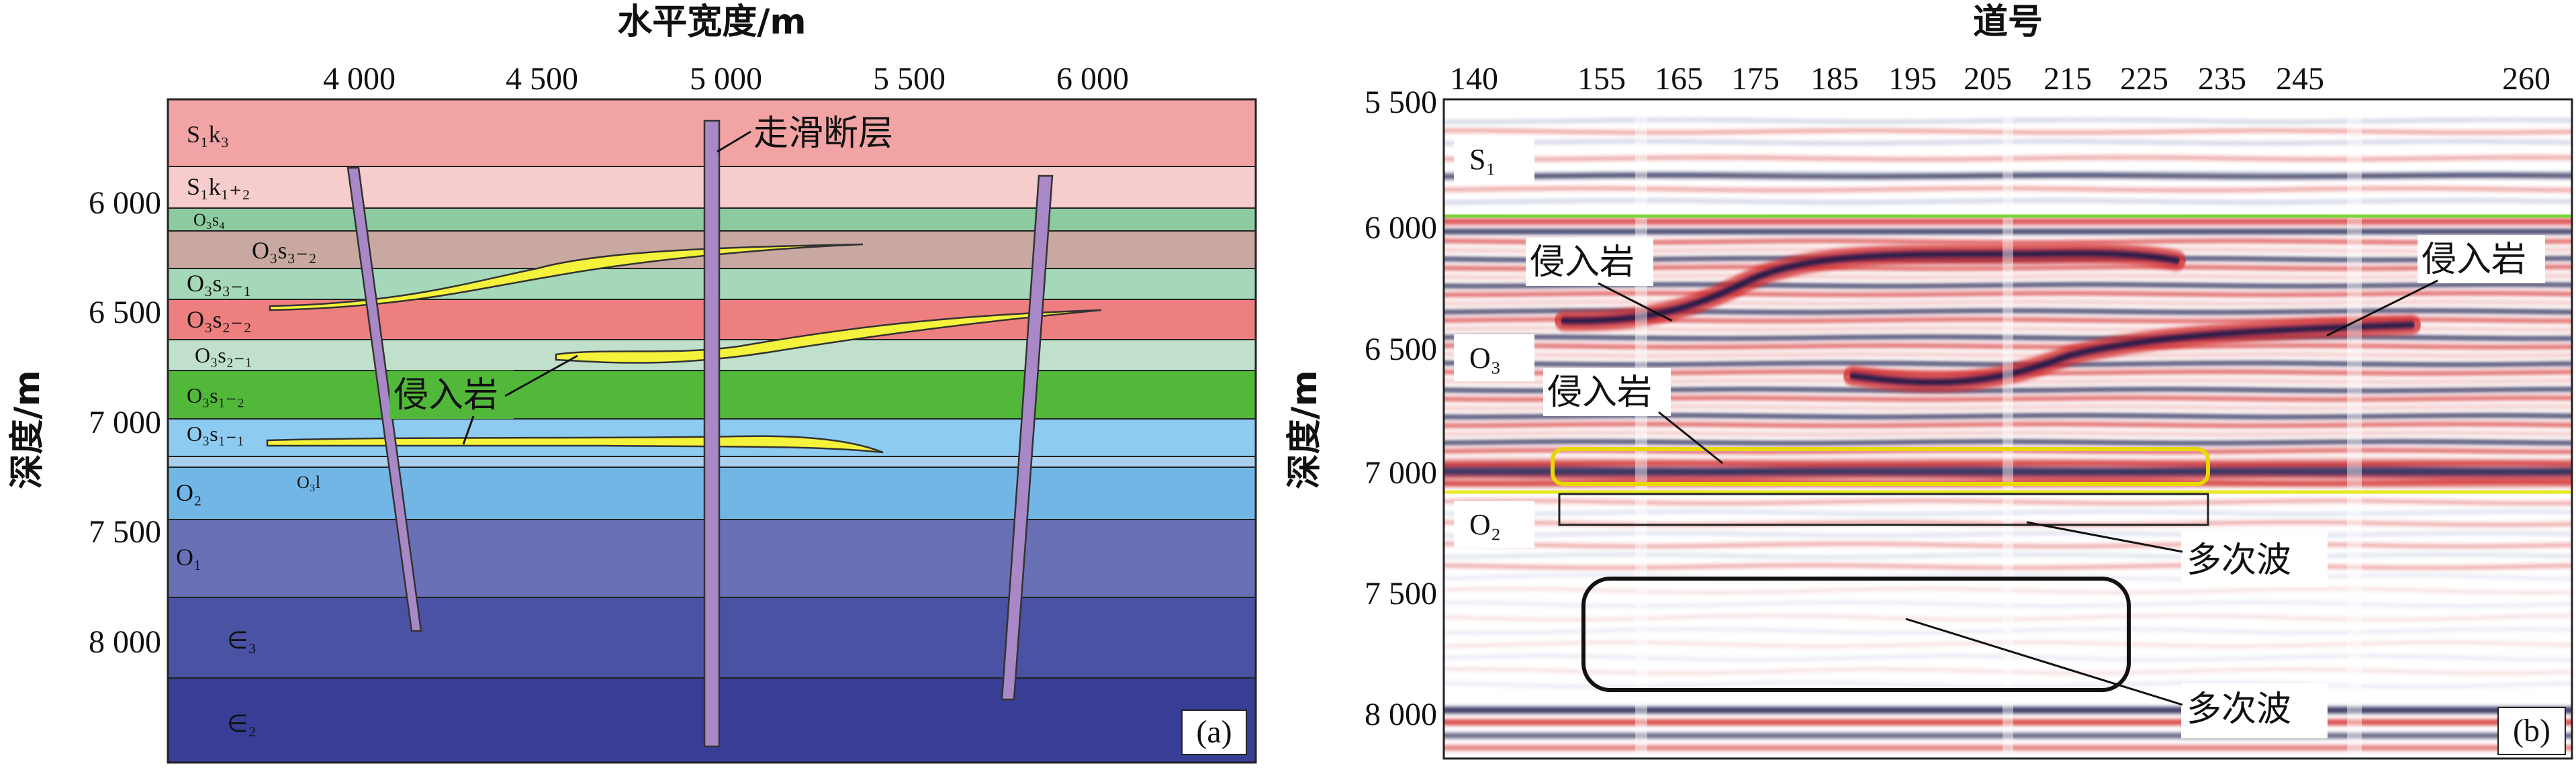  I want to click on intrusion-label: 侵入岩, so click(1599, 393).